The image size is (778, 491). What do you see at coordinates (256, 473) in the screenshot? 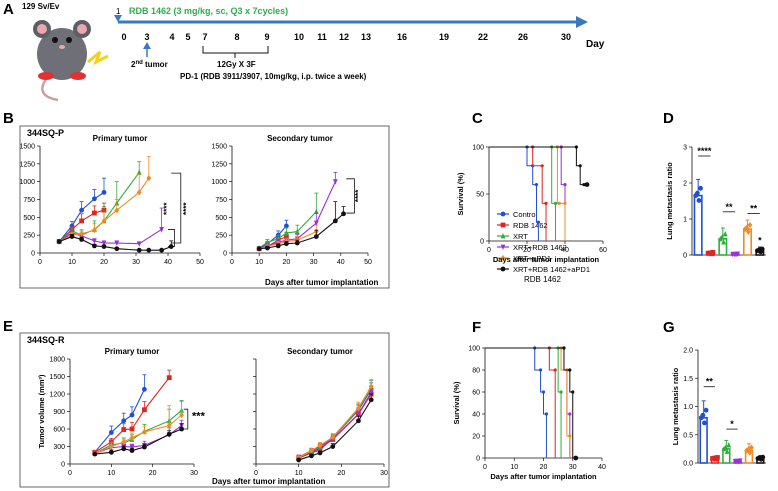
I see `x-tick-label-E-secondary: 0` at bounding box center [256, 473].